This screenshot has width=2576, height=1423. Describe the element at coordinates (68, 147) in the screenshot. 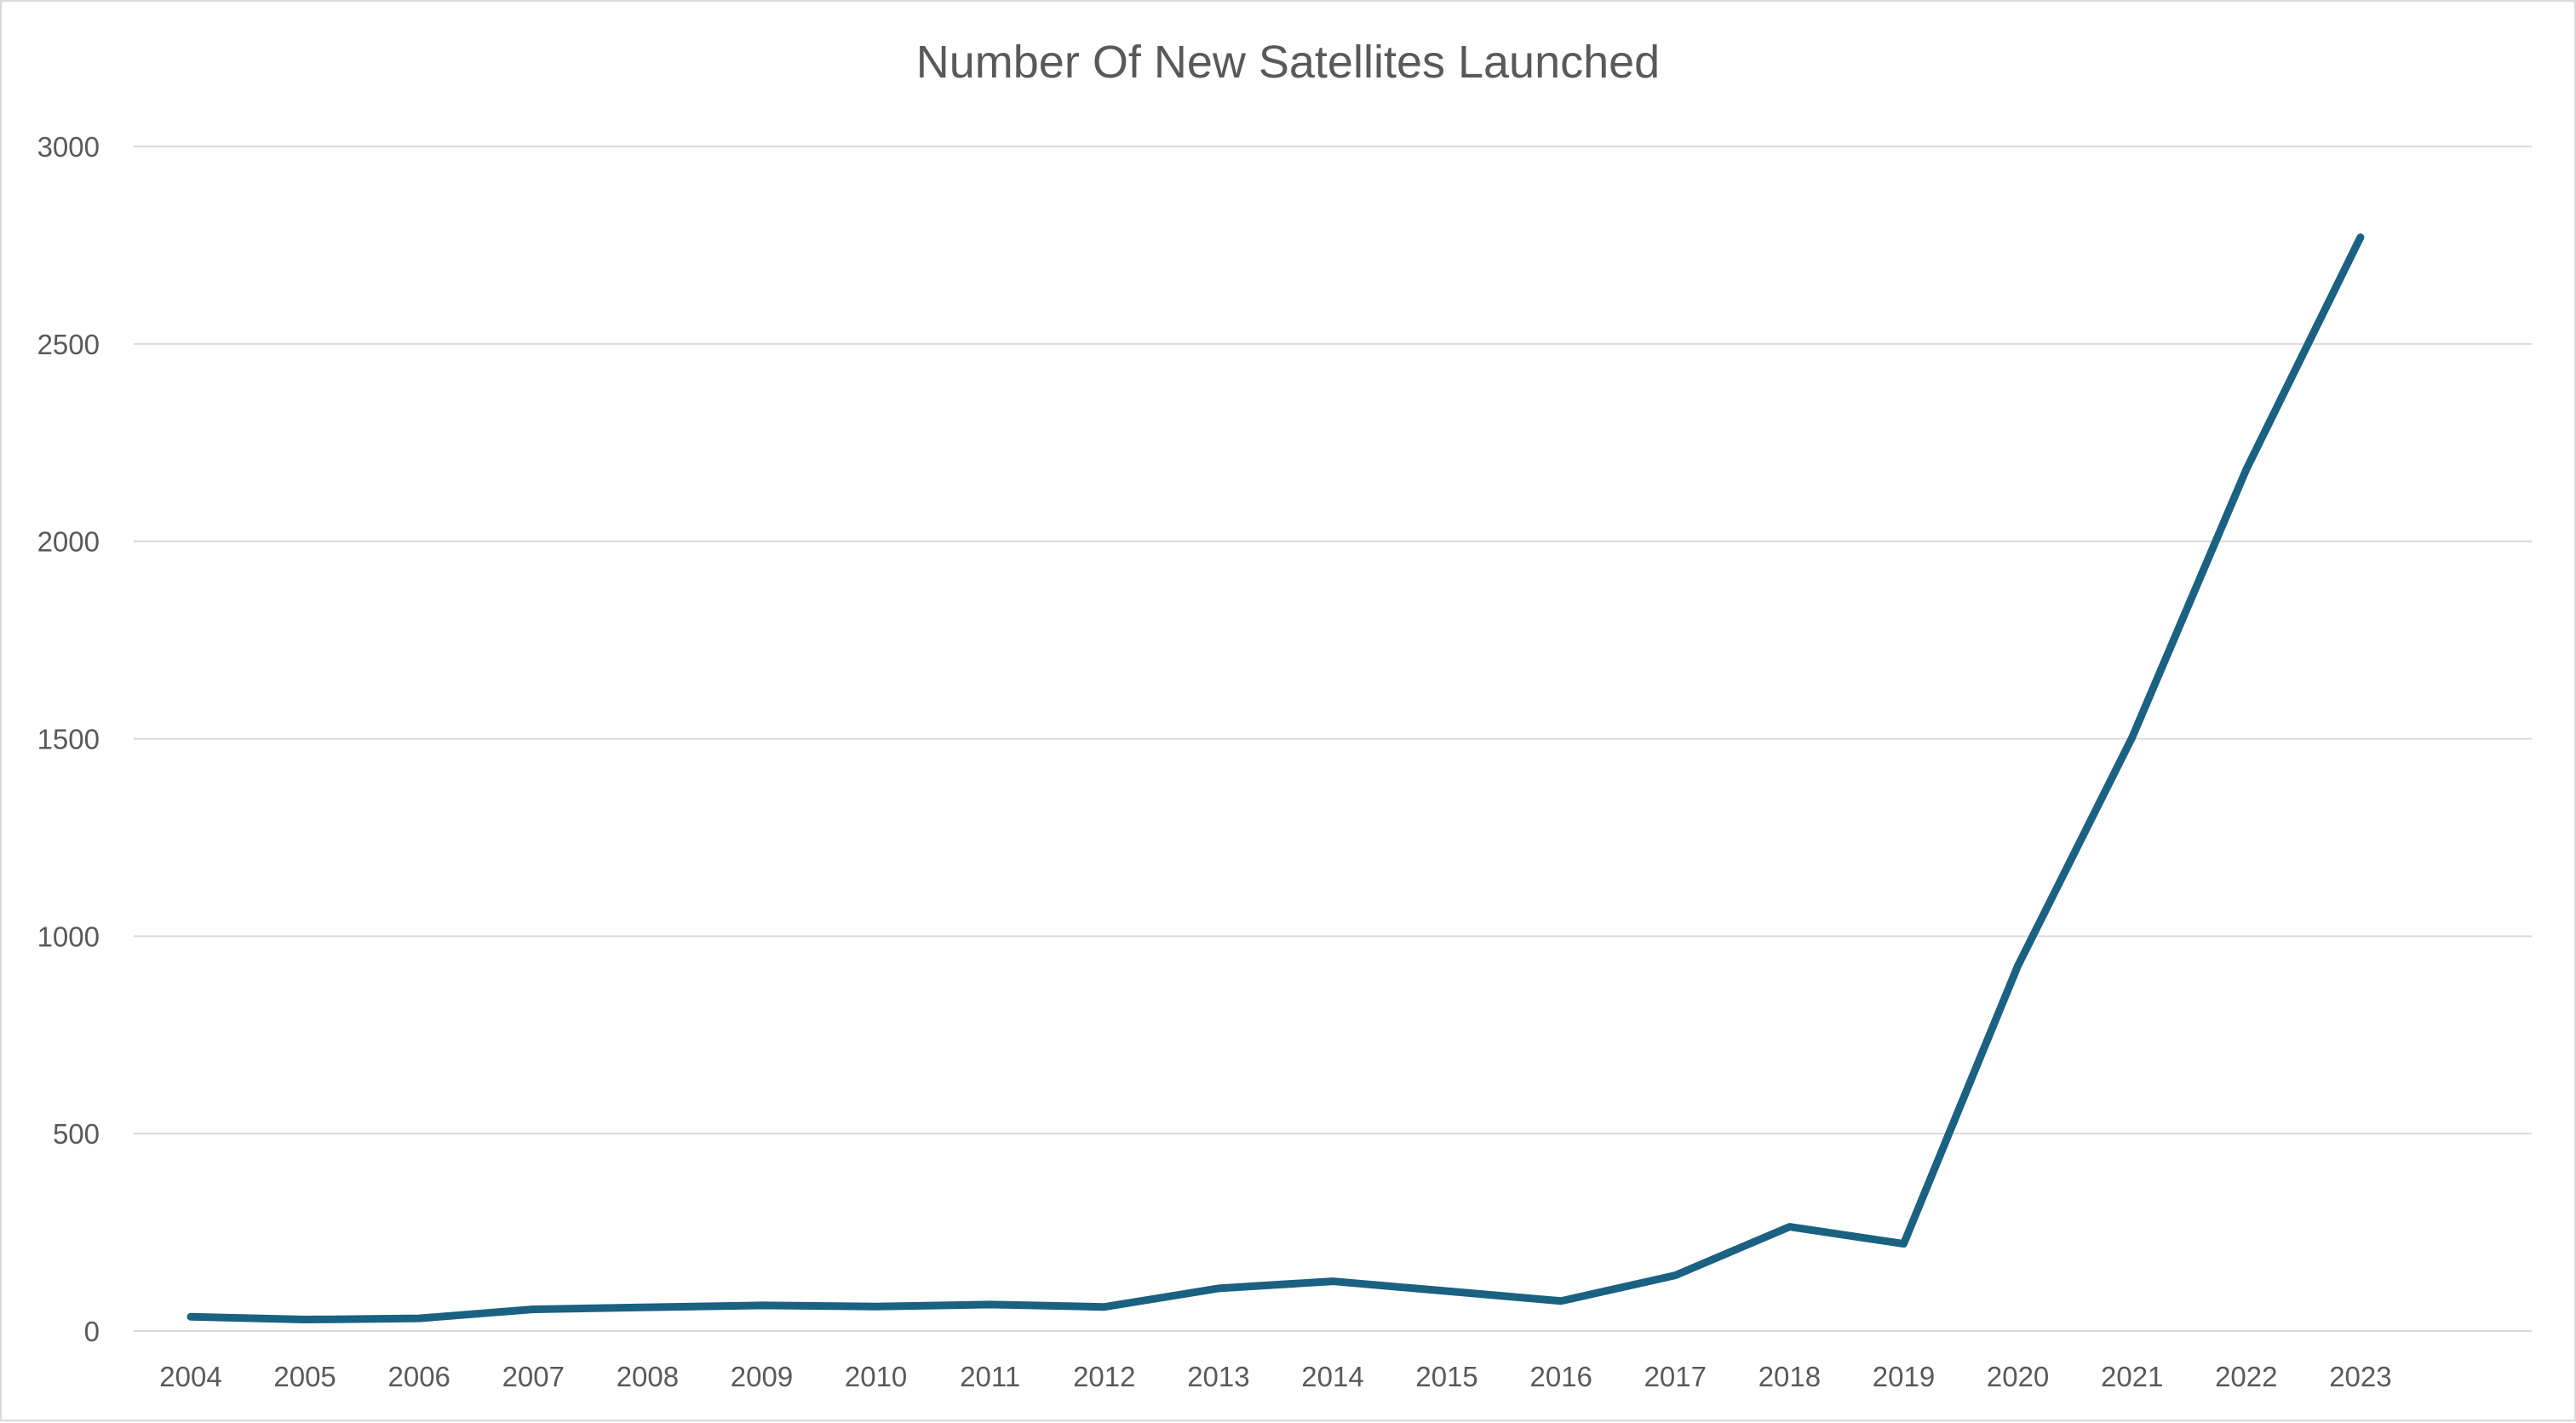

I see `y-tick-label: 3000` at that location.